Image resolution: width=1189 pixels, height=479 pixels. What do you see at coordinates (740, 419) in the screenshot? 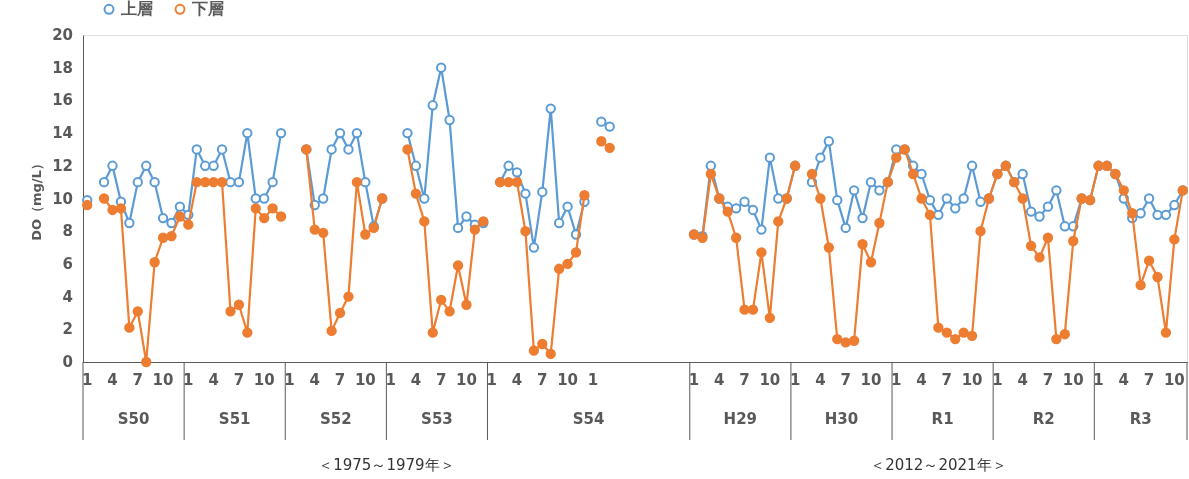
I see `text: H29` at bounding box center [740, 419].